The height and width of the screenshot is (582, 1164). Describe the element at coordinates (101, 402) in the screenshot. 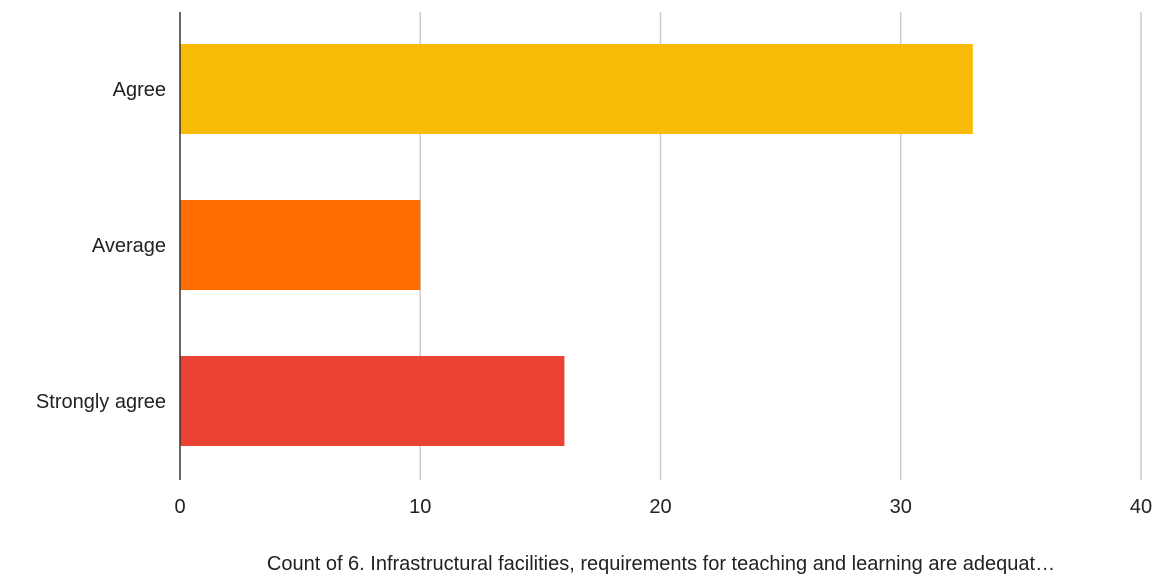

I see `category-label: Strongly agree` at that location.